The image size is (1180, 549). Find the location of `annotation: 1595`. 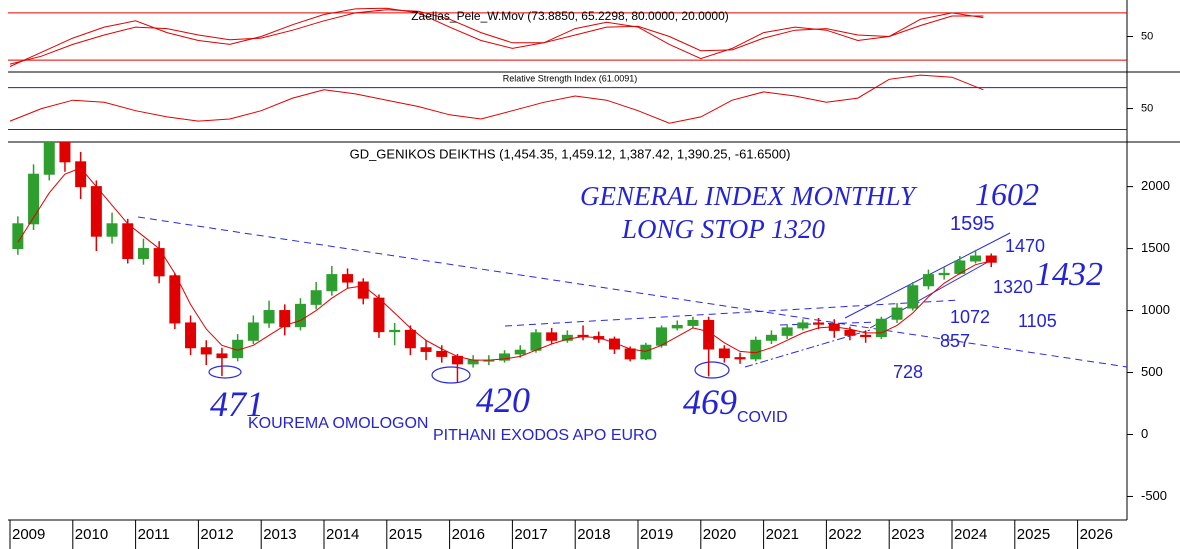

annotation: 1595 is located at coordinates (972, 224).